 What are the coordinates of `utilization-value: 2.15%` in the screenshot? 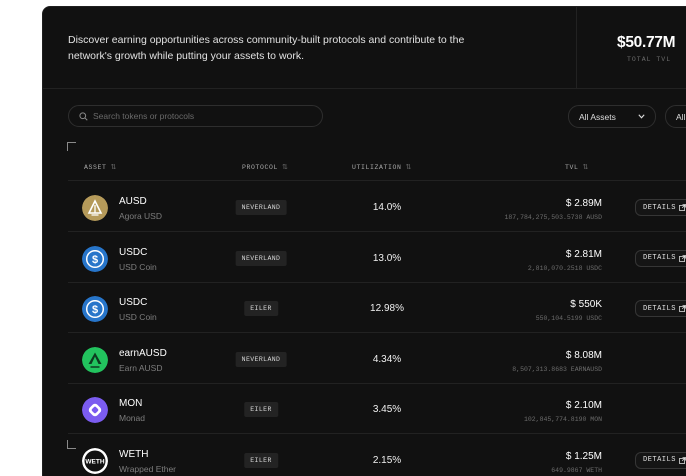 It's located at (387, 460).